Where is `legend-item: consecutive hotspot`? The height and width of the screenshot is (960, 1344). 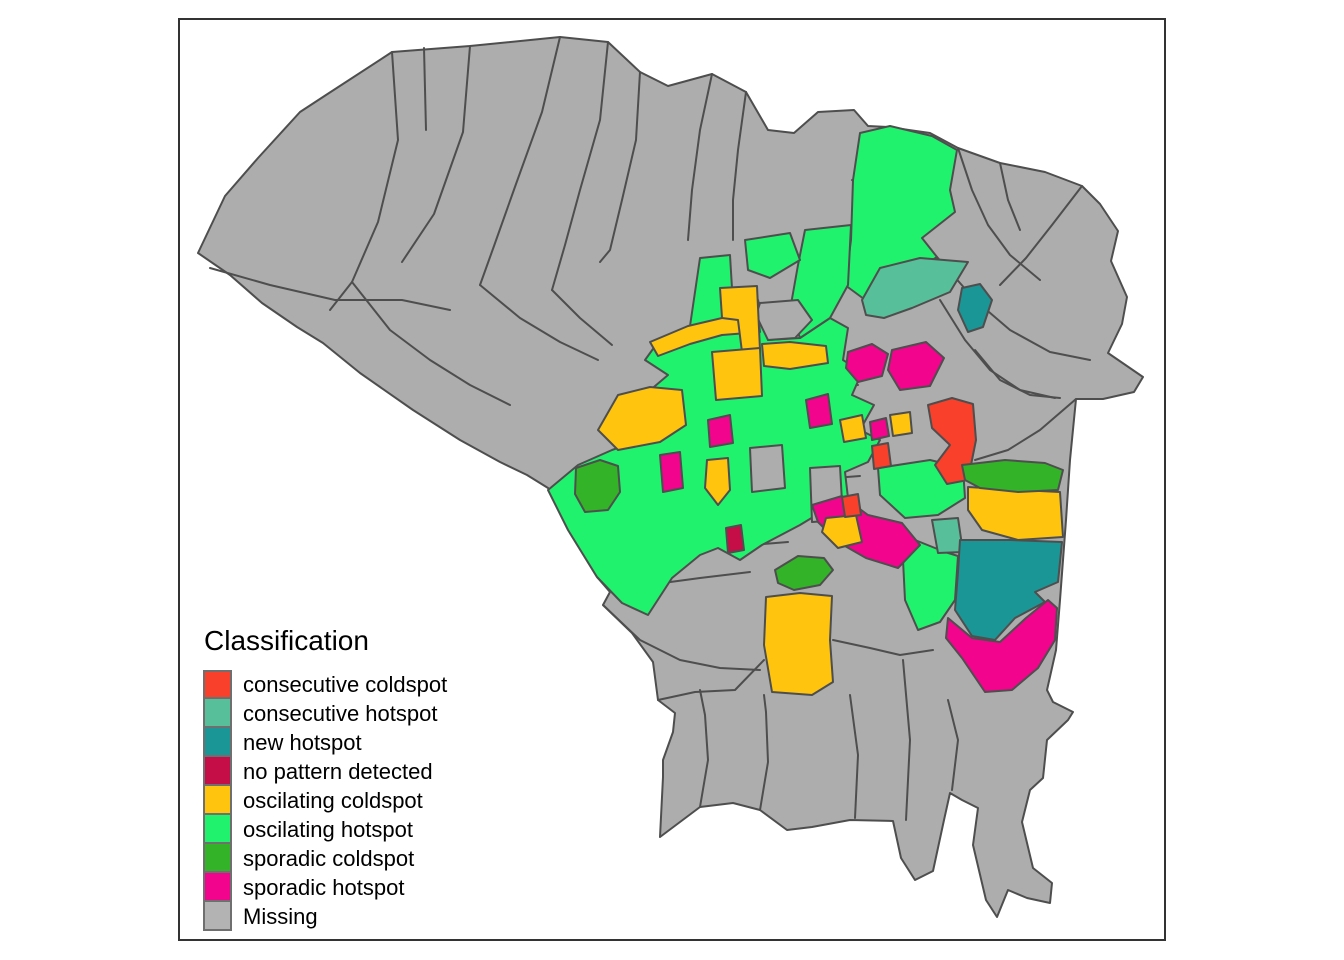 legend-item: consecutive hotspot is located at coordinates (325, 713).